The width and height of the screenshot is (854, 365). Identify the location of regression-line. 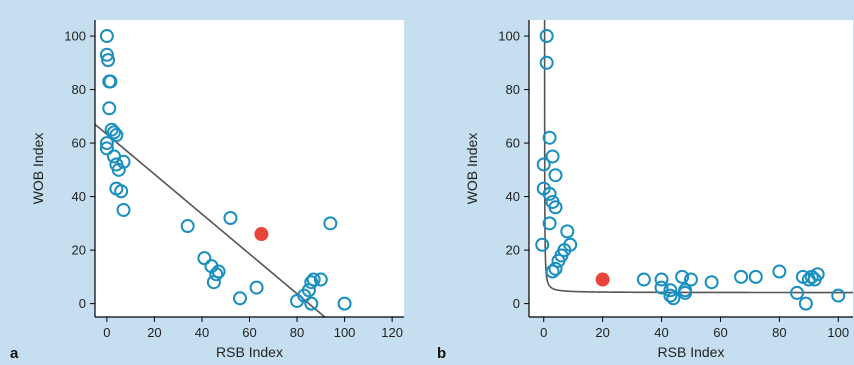
(210, 220).